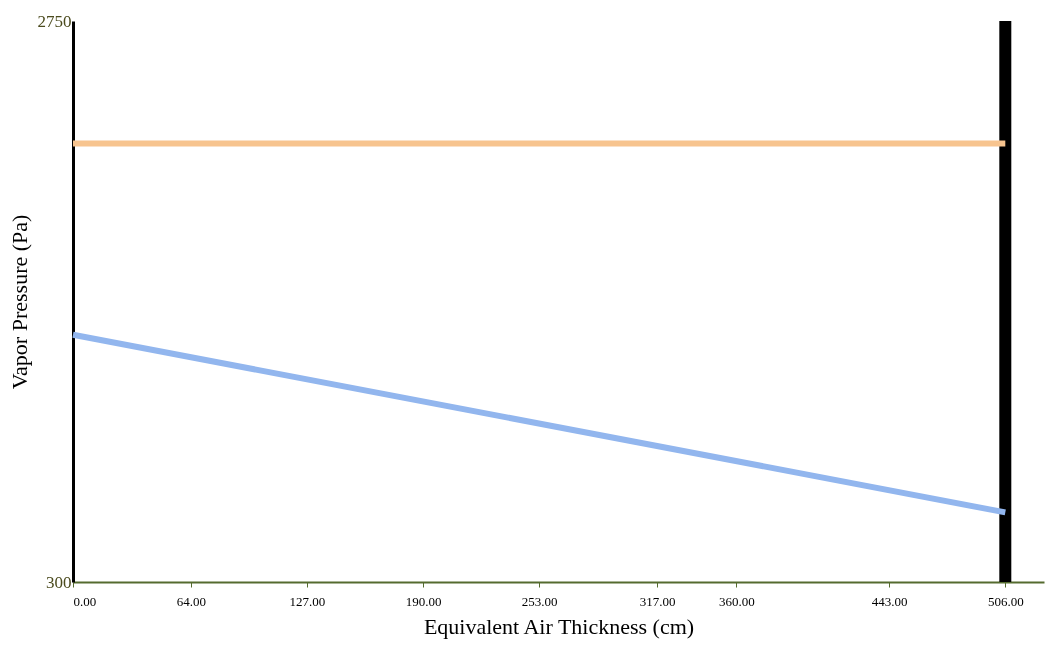  What do you see at coordinates (736, 601) in the screenshot?
I see `x-tick-label: 360.00` at bounding box center [736, 601].